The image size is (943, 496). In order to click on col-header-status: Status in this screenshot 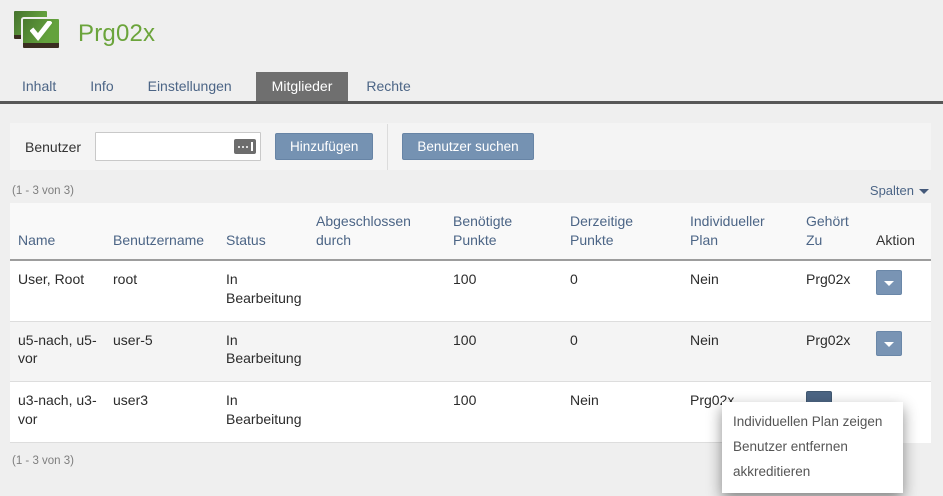, I will do `click(263, 232)`.